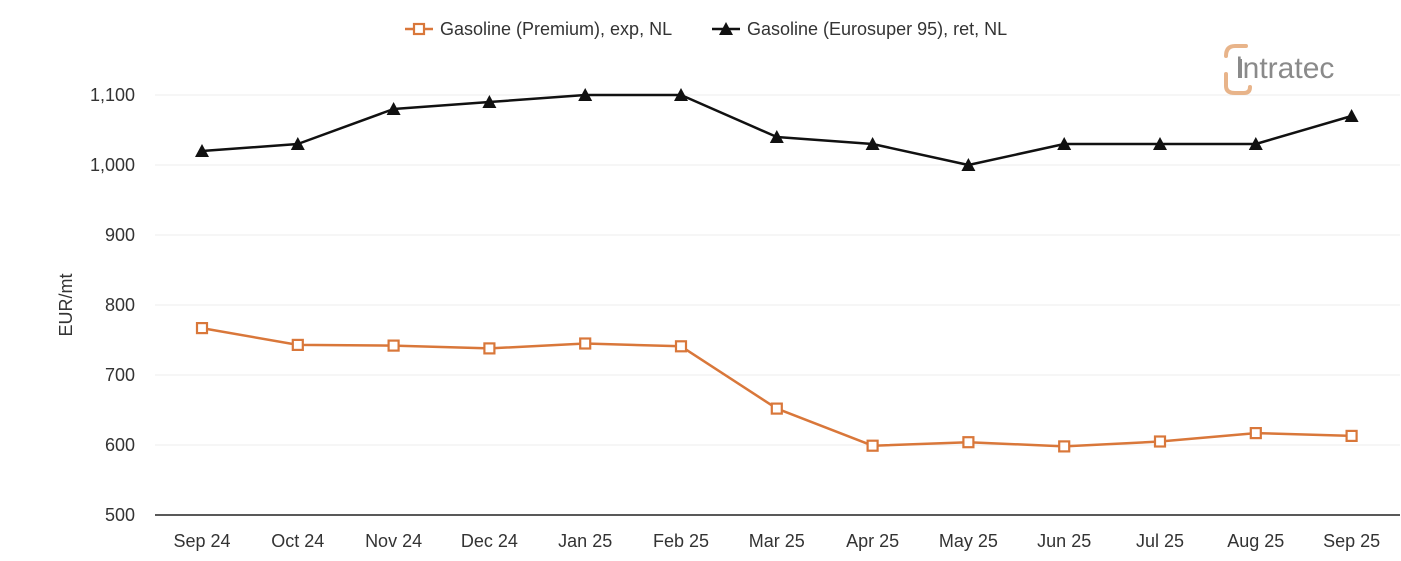 This screenshot has width=1401, height=561. Describe the element at coordinates (968, 541) in the screenshot. I see `x-tick-label: May 25` at that location.